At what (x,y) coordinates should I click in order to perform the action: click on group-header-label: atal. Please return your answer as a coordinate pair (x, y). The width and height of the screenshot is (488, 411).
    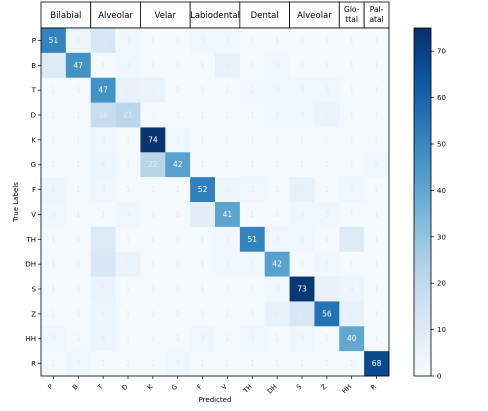
    Looking at the image, I should click on (376, 19).